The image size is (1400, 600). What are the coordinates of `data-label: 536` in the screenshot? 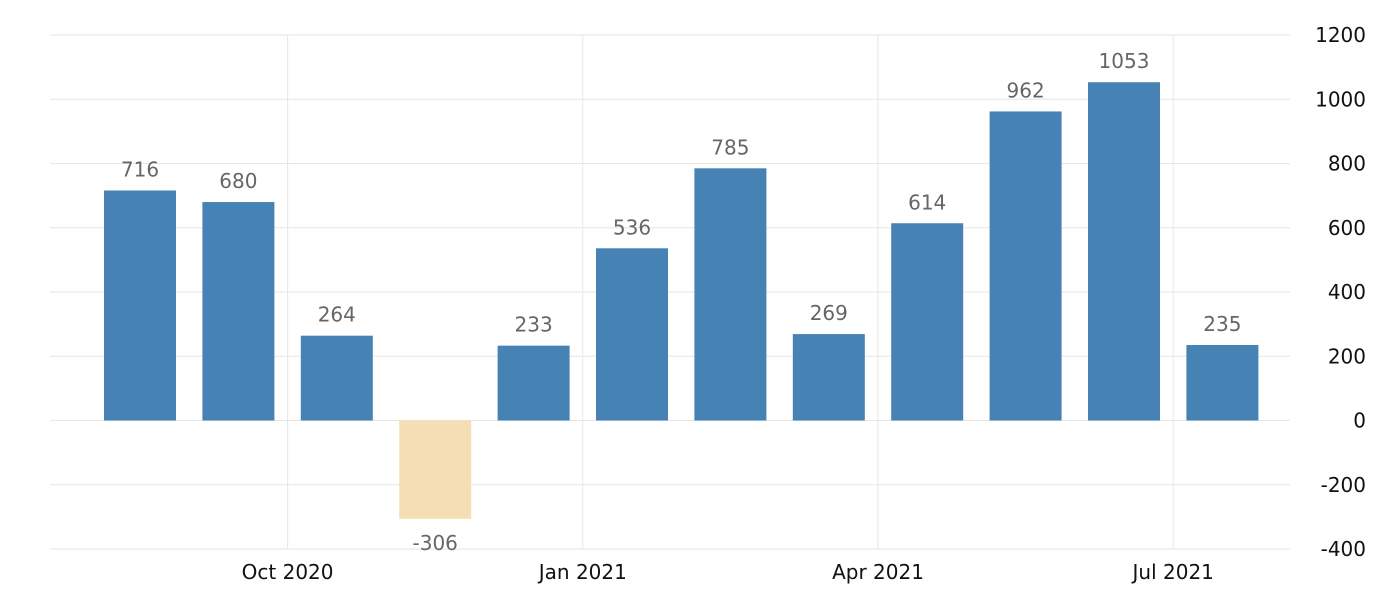 It's located at (632, 227).